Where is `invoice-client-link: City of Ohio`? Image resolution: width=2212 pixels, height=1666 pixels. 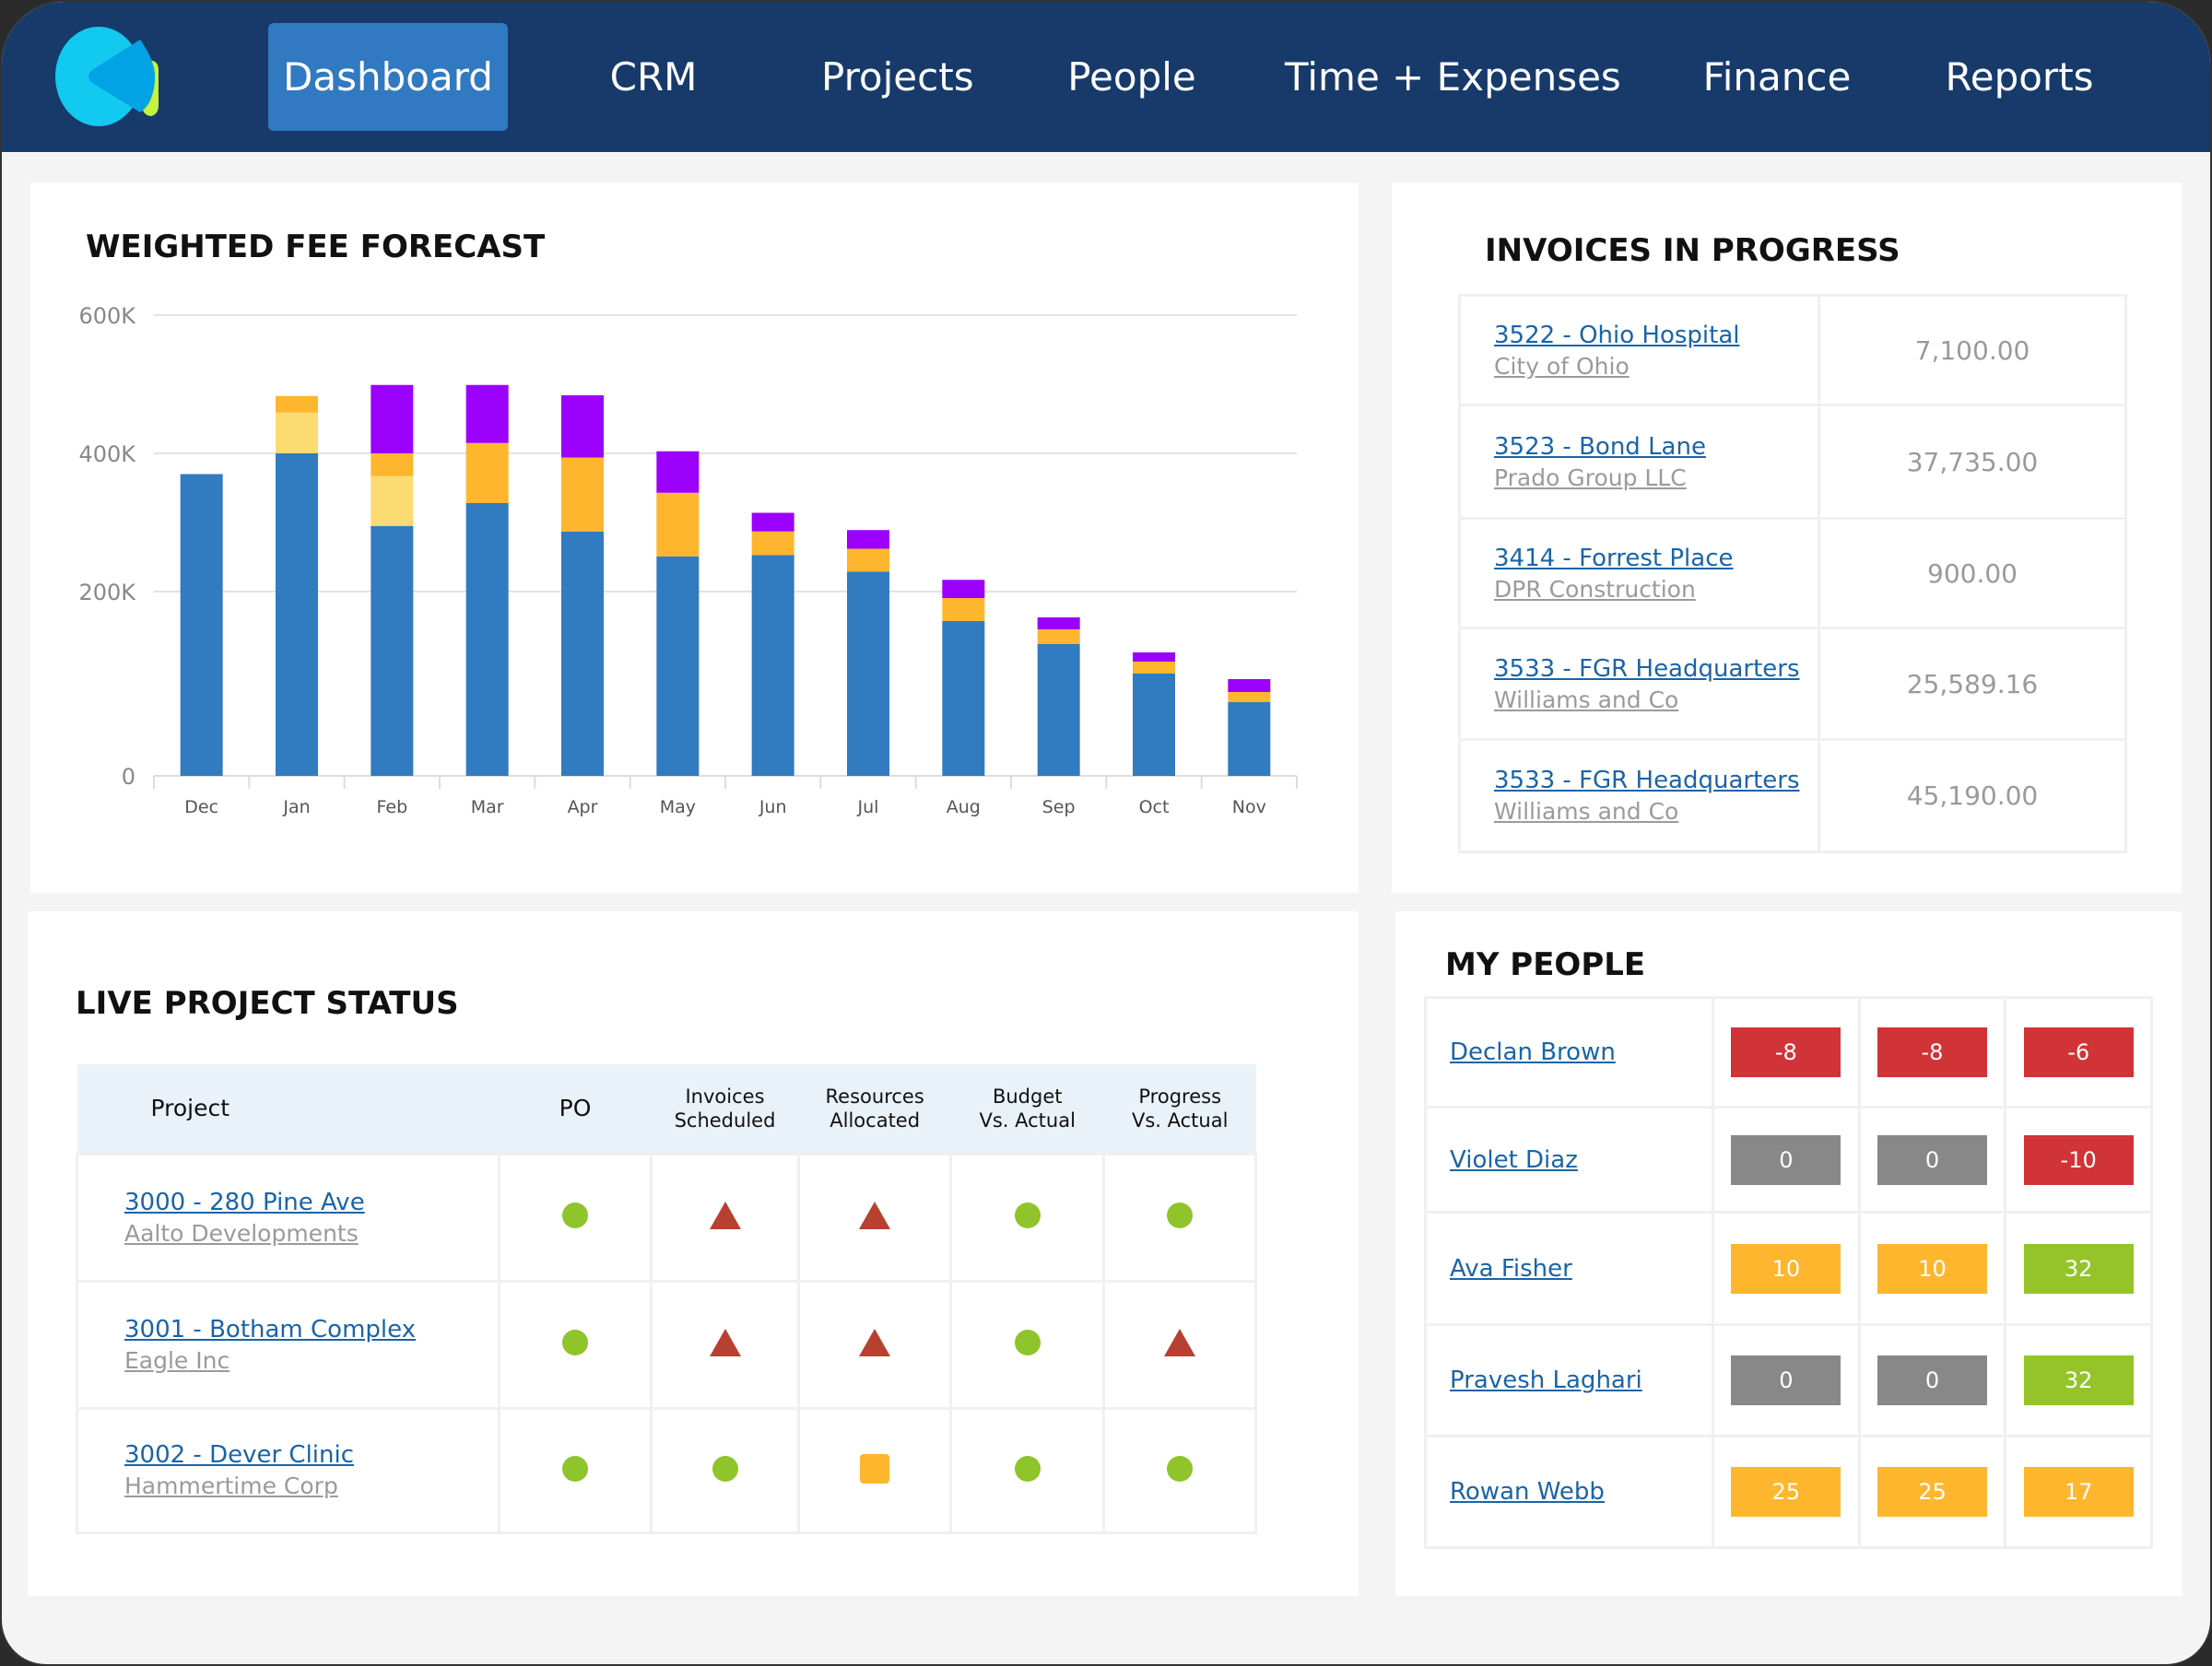
invoice-client-link: City of Ohio is located at coordinates (1562, 366).